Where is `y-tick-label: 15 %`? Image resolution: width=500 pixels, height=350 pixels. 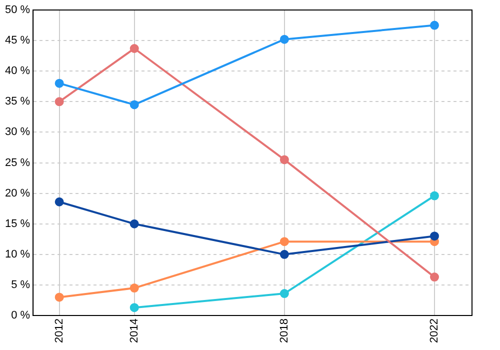 y-tick-label: 15 % is located at coordinates (17, 224).